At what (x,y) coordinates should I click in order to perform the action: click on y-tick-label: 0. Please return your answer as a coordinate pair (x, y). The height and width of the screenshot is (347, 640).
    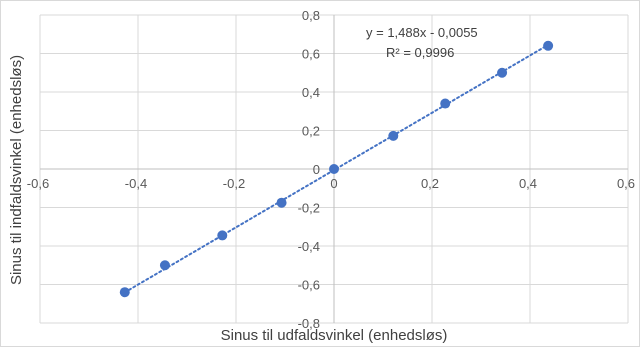
    Looking at the image, I should click on (316, 169).